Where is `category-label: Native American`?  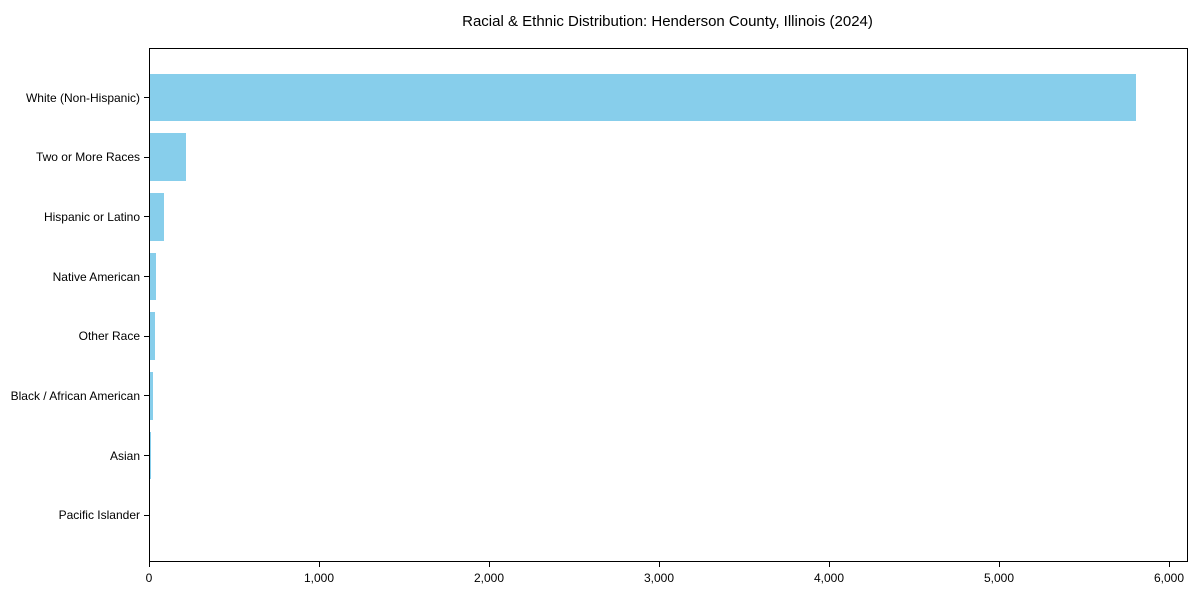 category-label: Native American is located at coordinates (96, 276).